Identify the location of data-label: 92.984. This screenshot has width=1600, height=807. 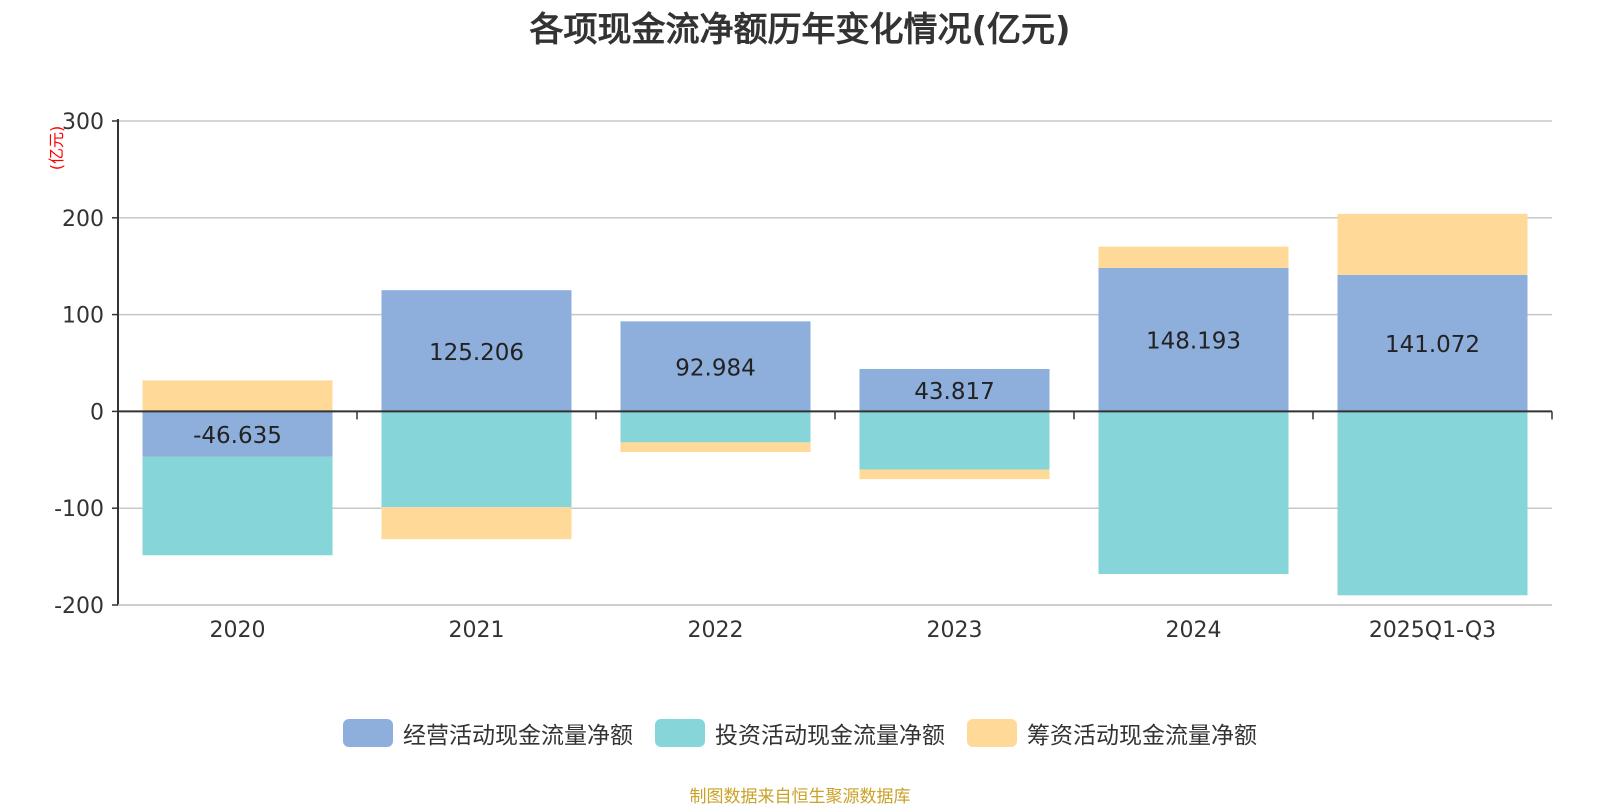
(715, 368).